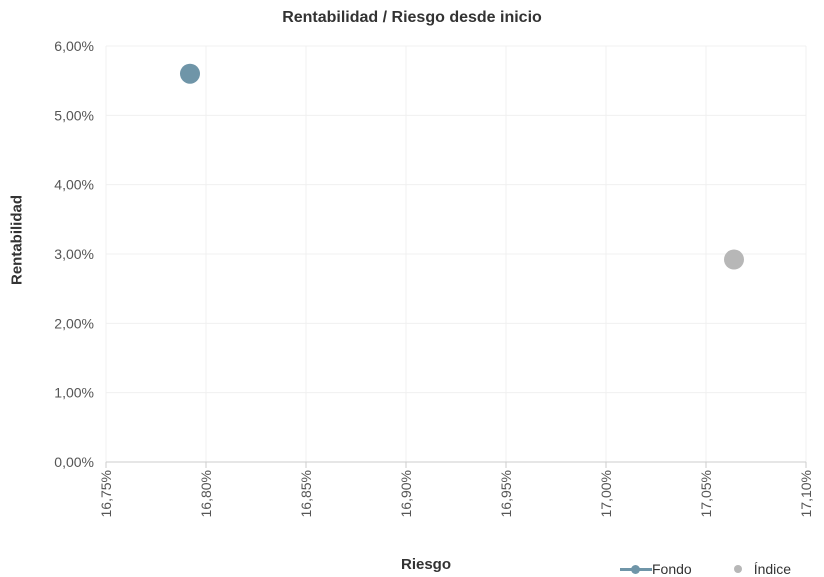 This screenshot has height=577, width=824. What do you see at coordinates (74, 462) in the screenshot?
I see `y-tick-label: 0,00%` at bounding box center [74, 462].